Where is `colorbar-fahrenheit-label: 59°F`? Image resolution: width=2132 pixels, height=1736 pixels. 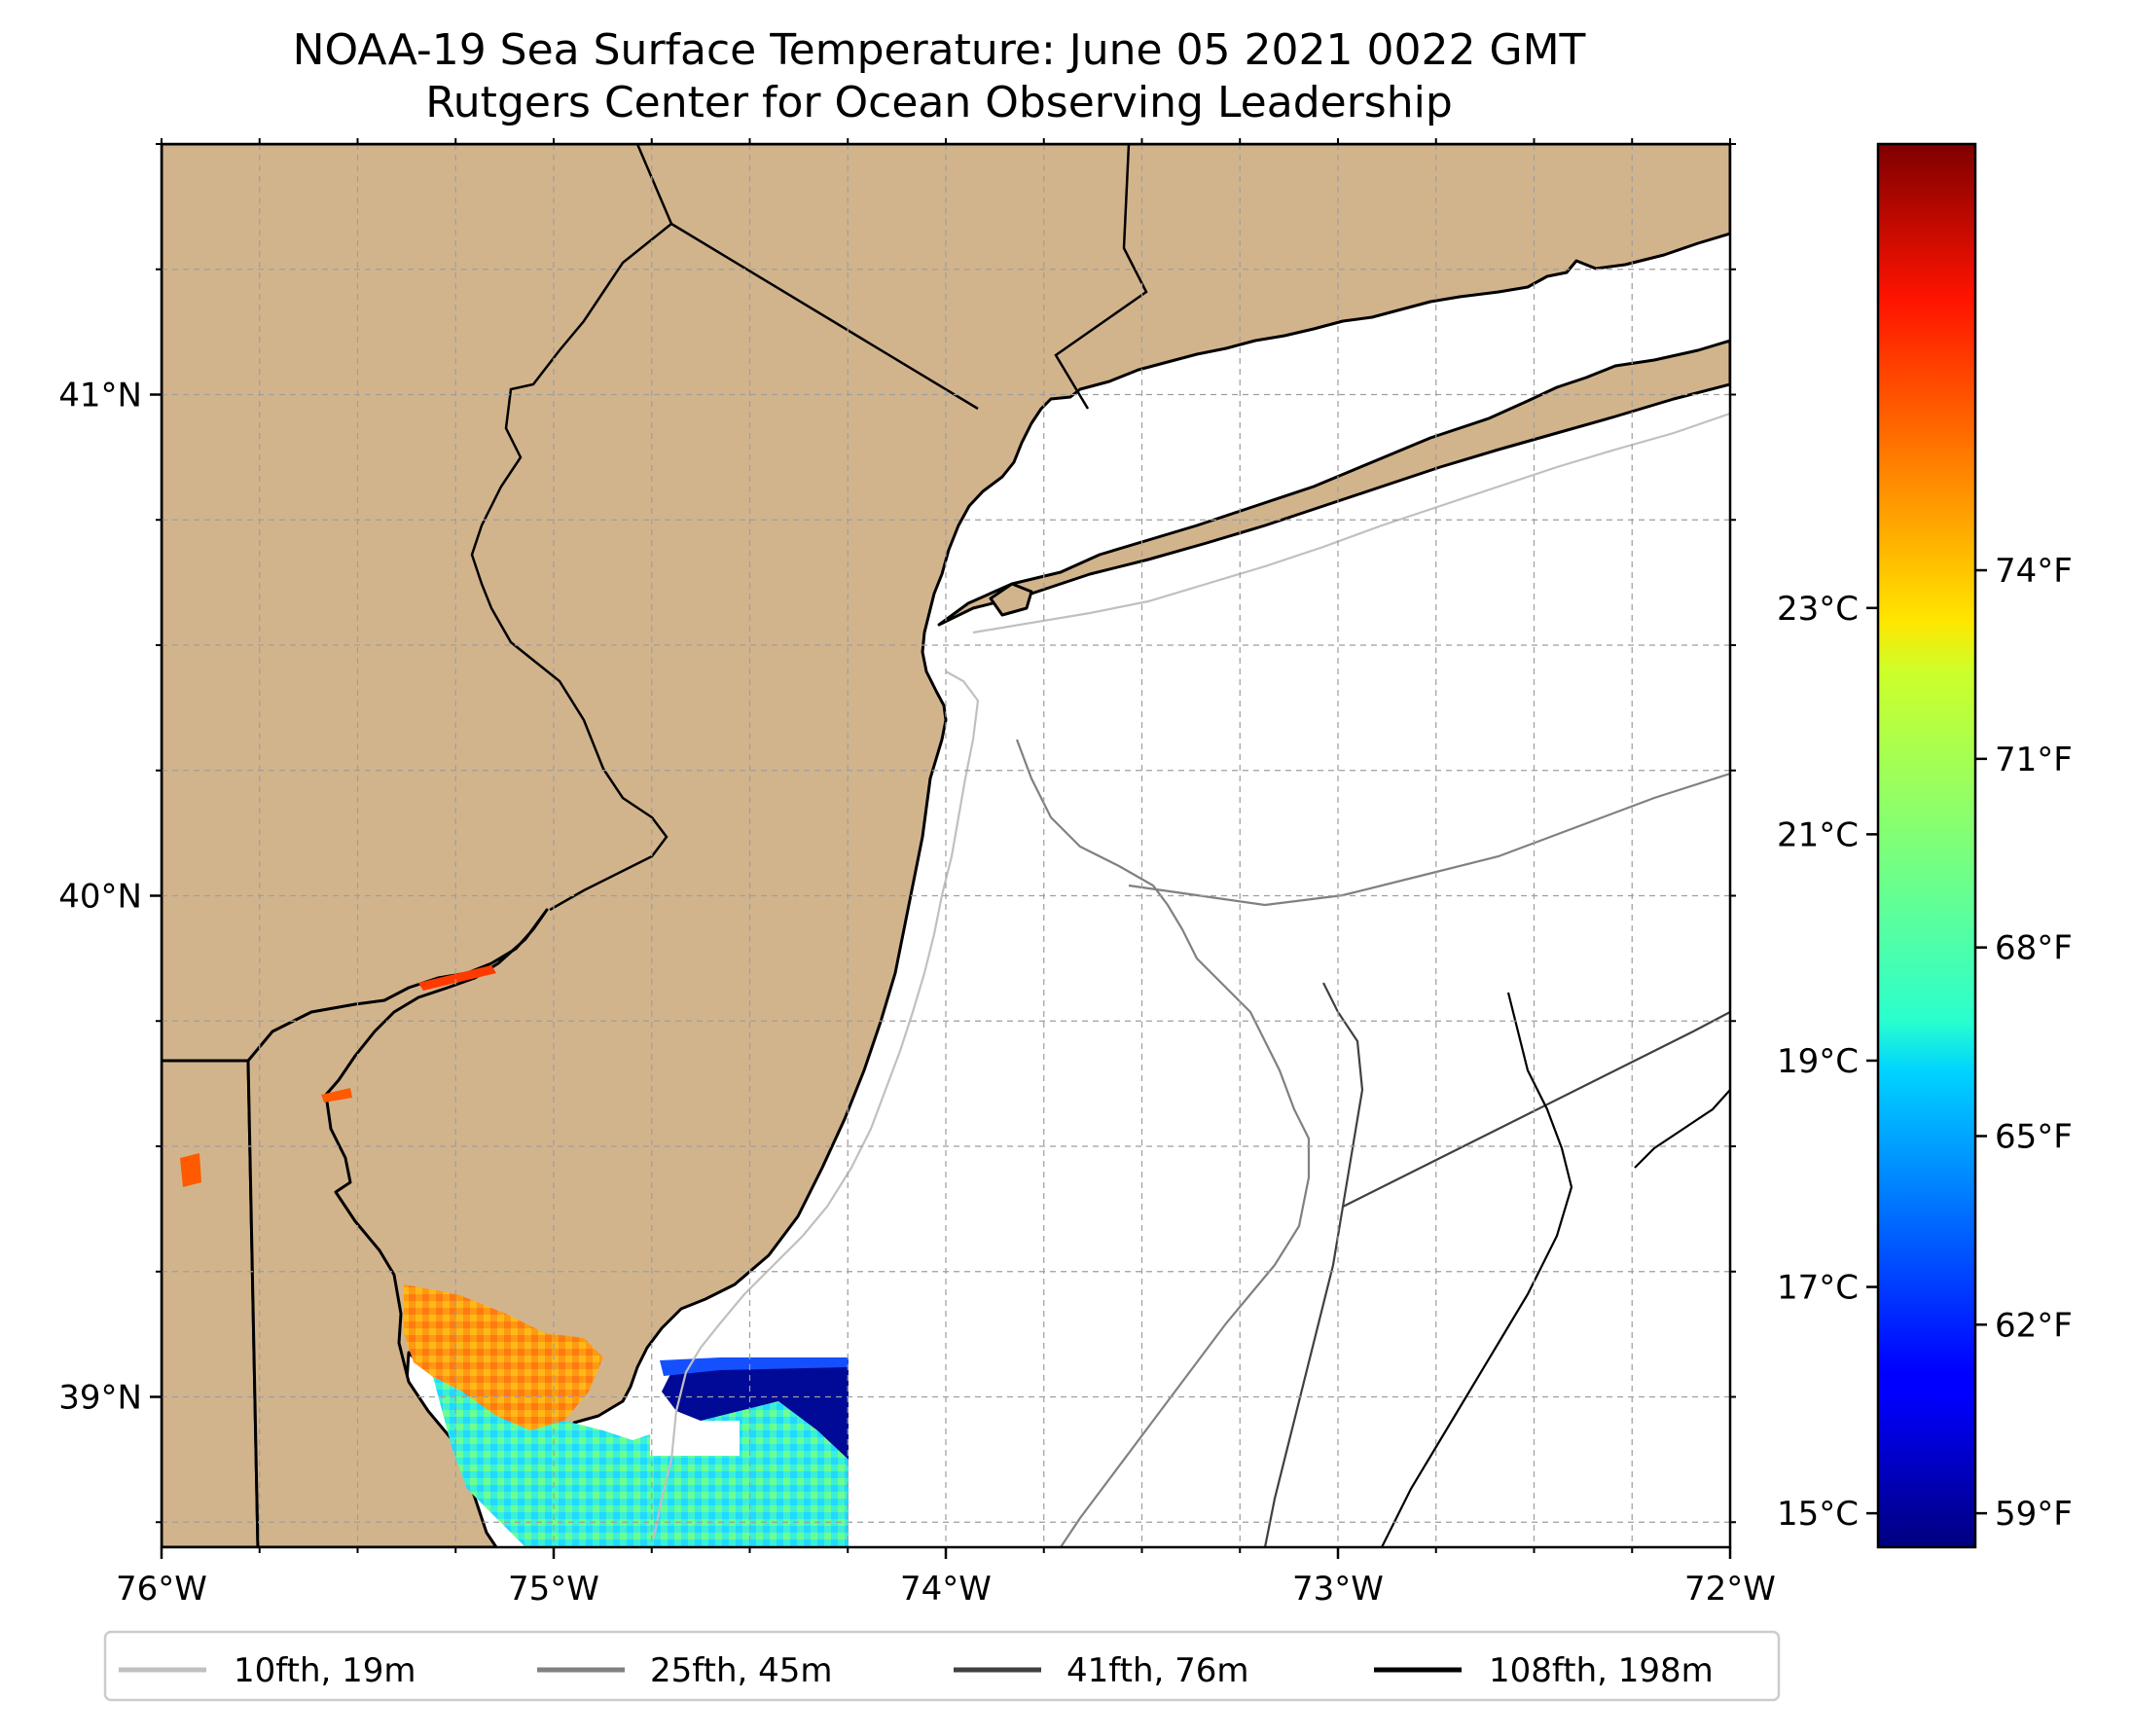 colorbar-fahrenheit-label: 59°F is located at coordinates (2034, 1515).